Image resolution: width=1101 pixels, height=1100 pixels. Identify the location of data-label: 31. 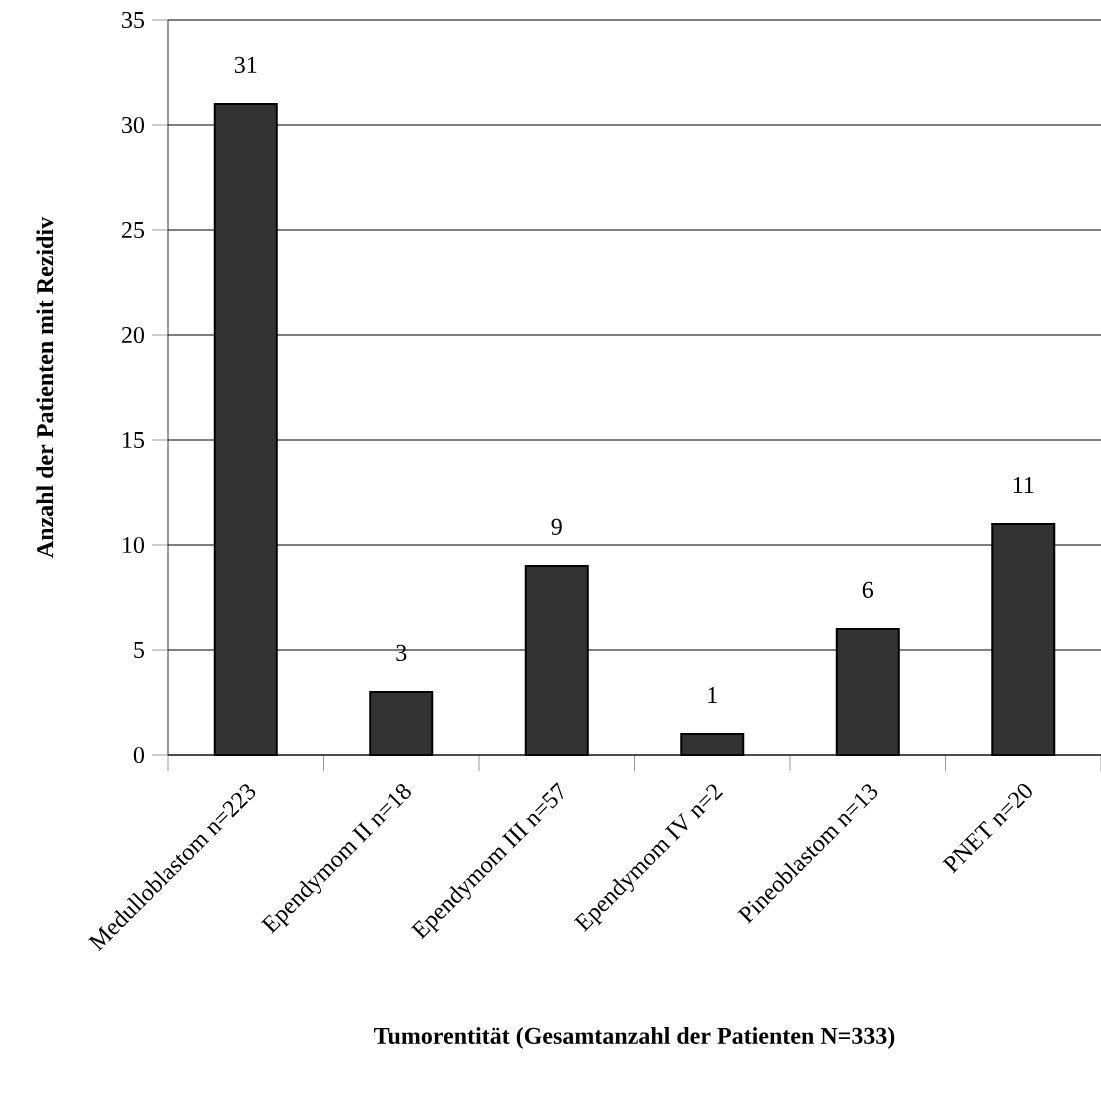
(245, 64).